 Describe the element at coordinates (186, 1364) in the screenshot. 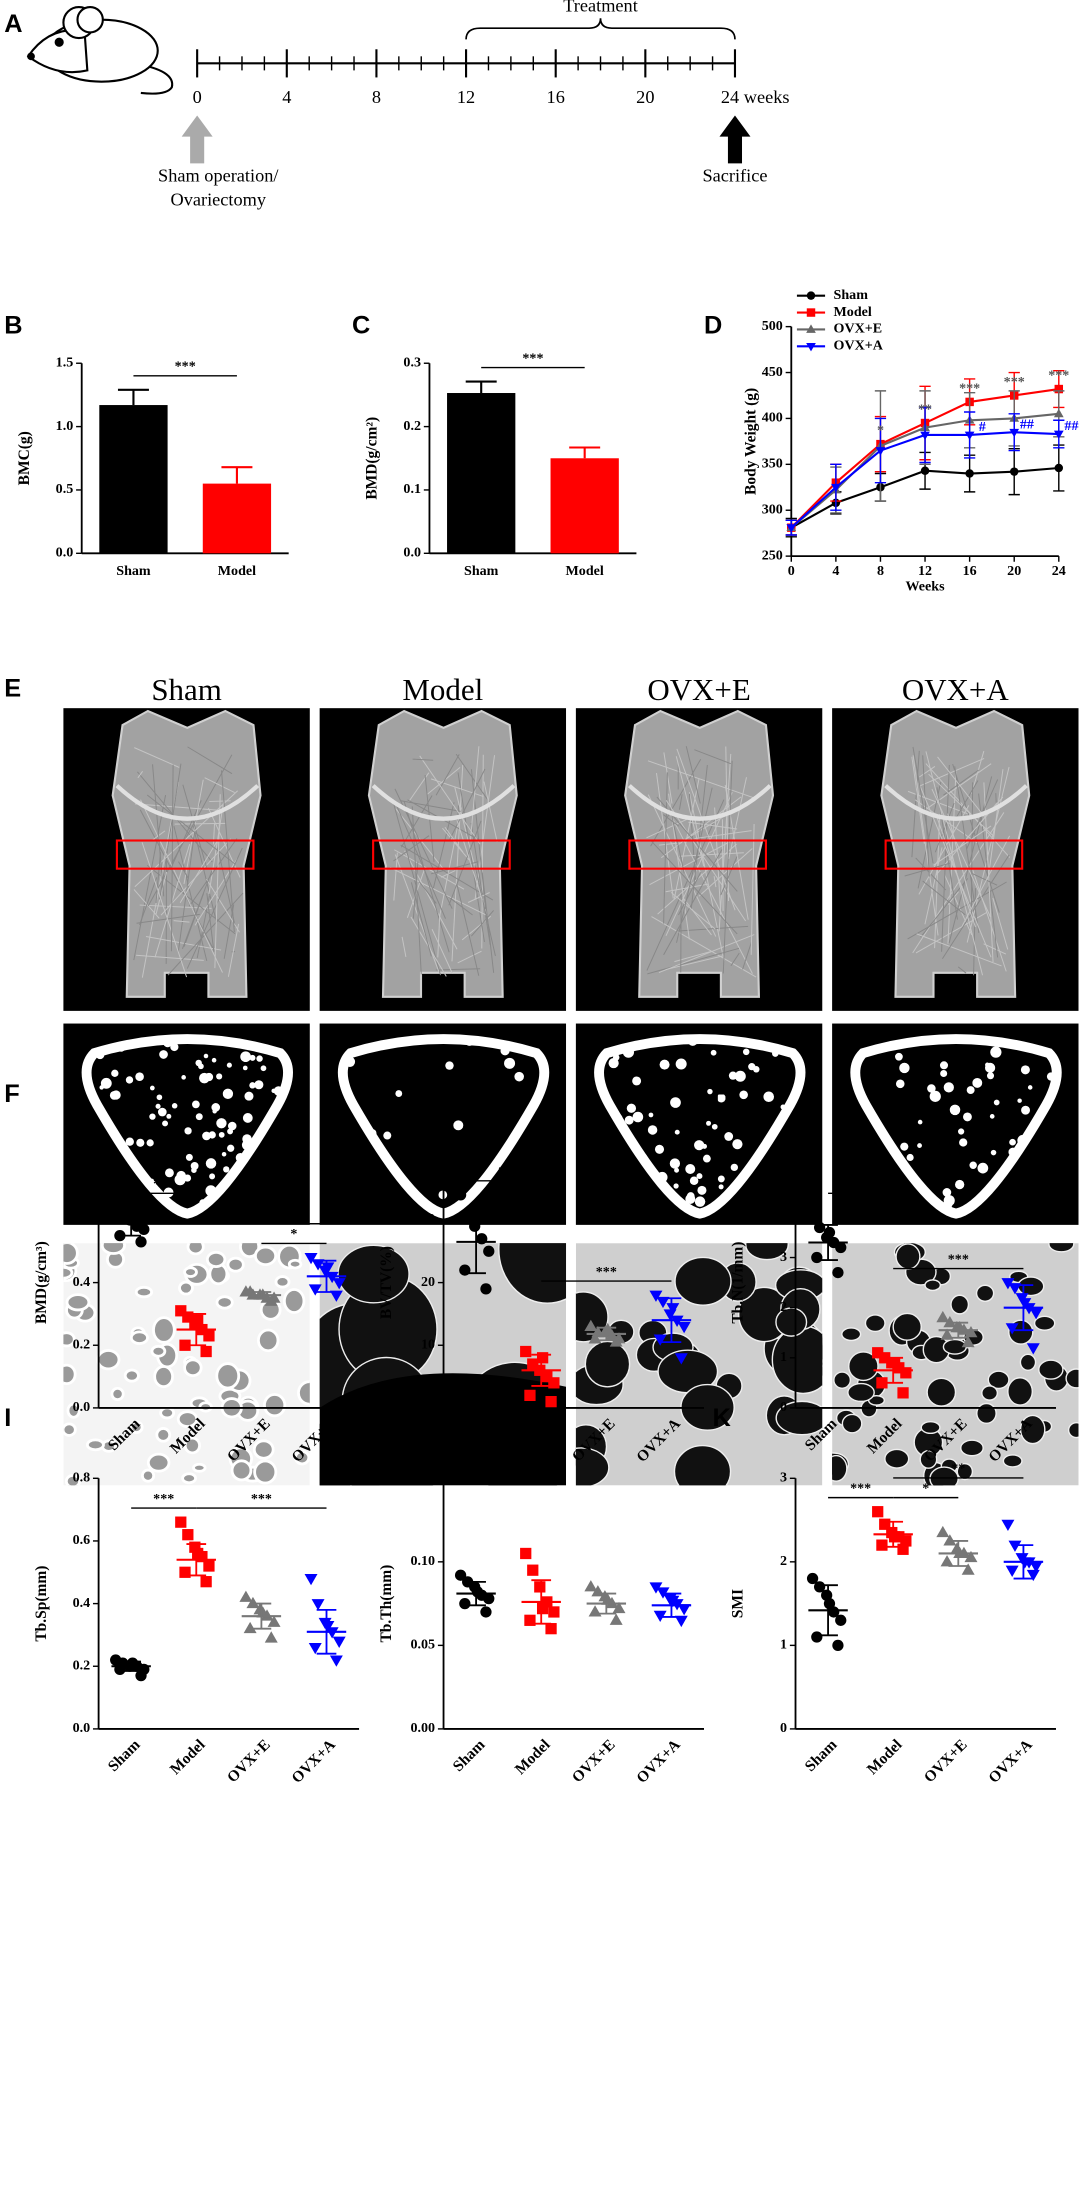

I see `micro-ct-image` at that location.